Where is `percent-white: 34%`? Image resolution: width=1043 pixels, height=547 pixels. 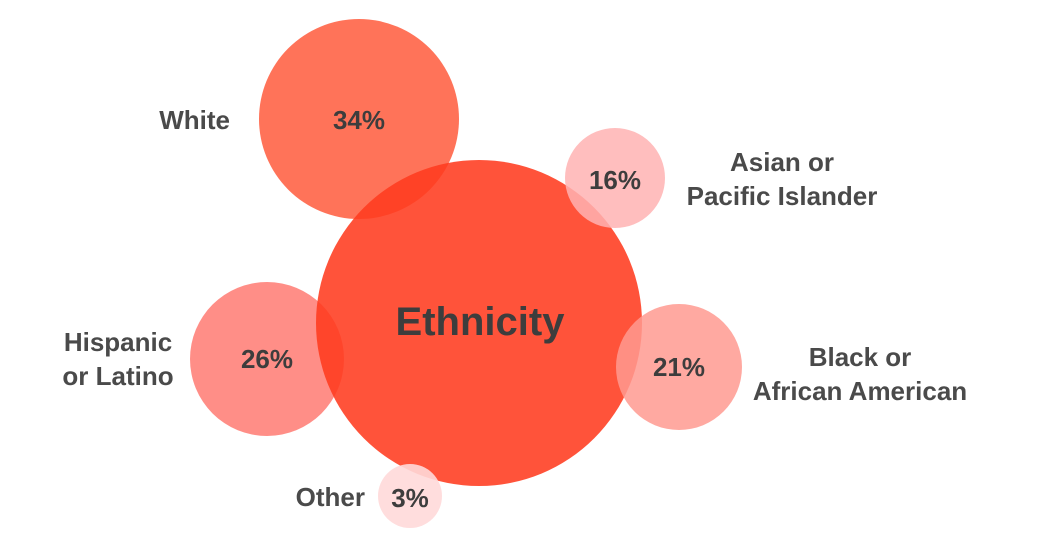 percent-white: 34% is located at coordinates (359, 120).